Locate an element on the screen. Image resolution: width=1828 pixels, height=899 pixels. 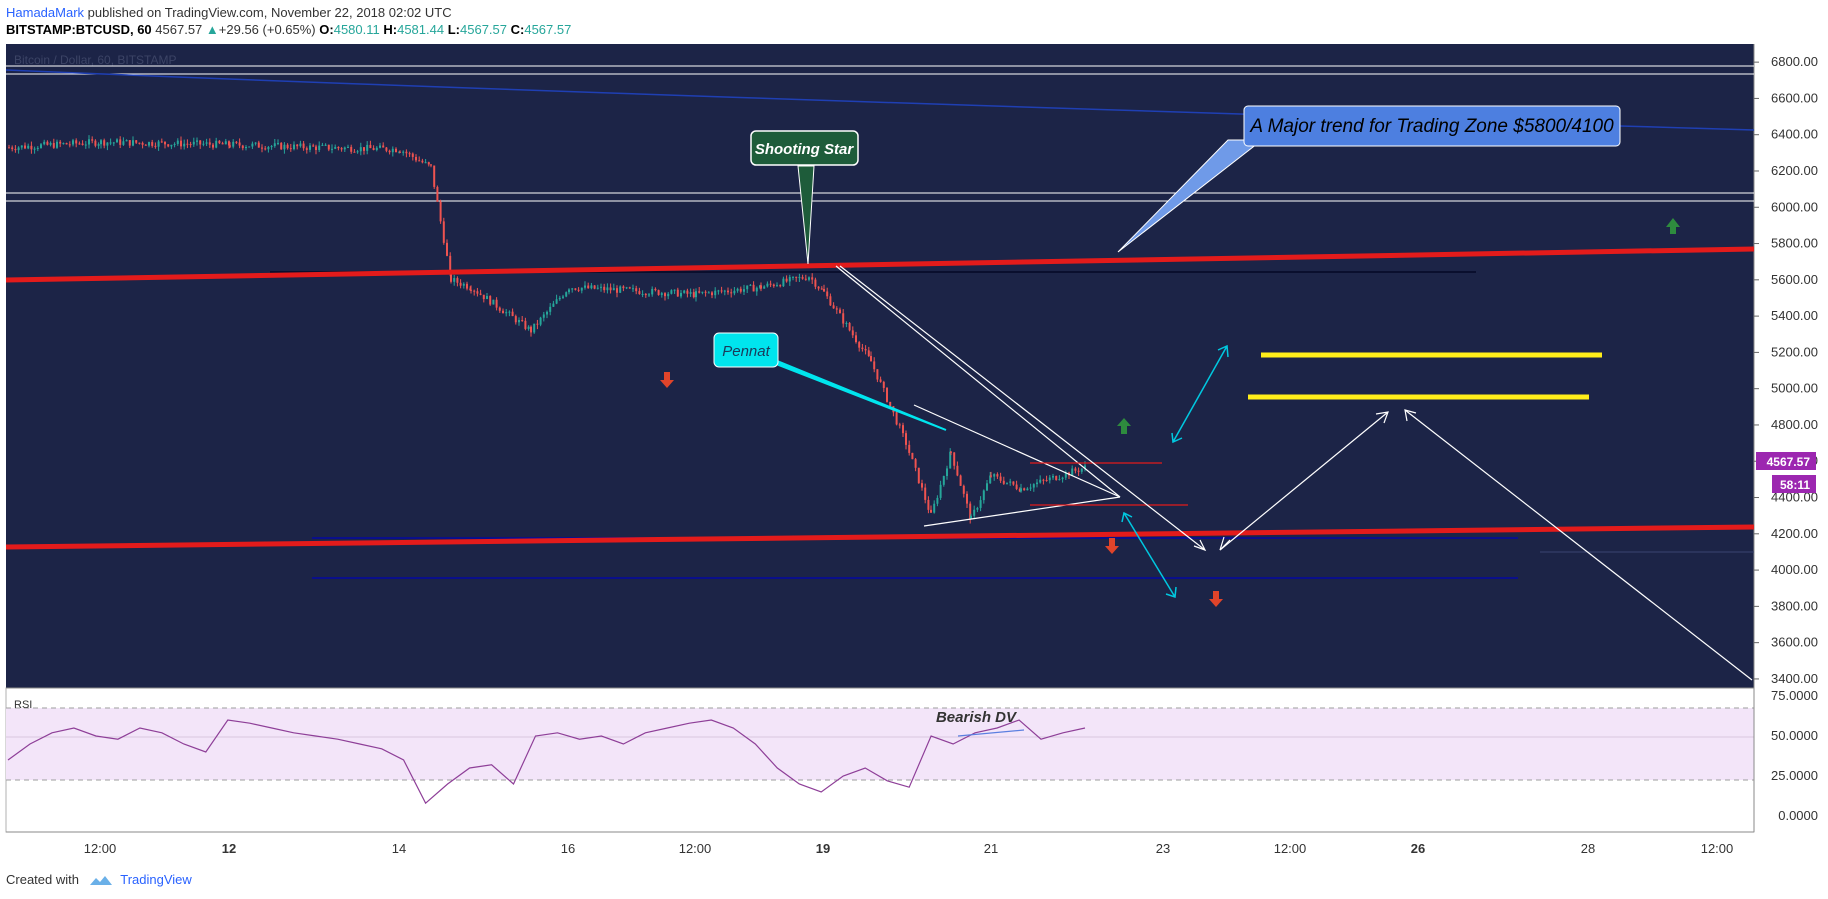
upper-red-trend-line is located at coordinates (880, 264).